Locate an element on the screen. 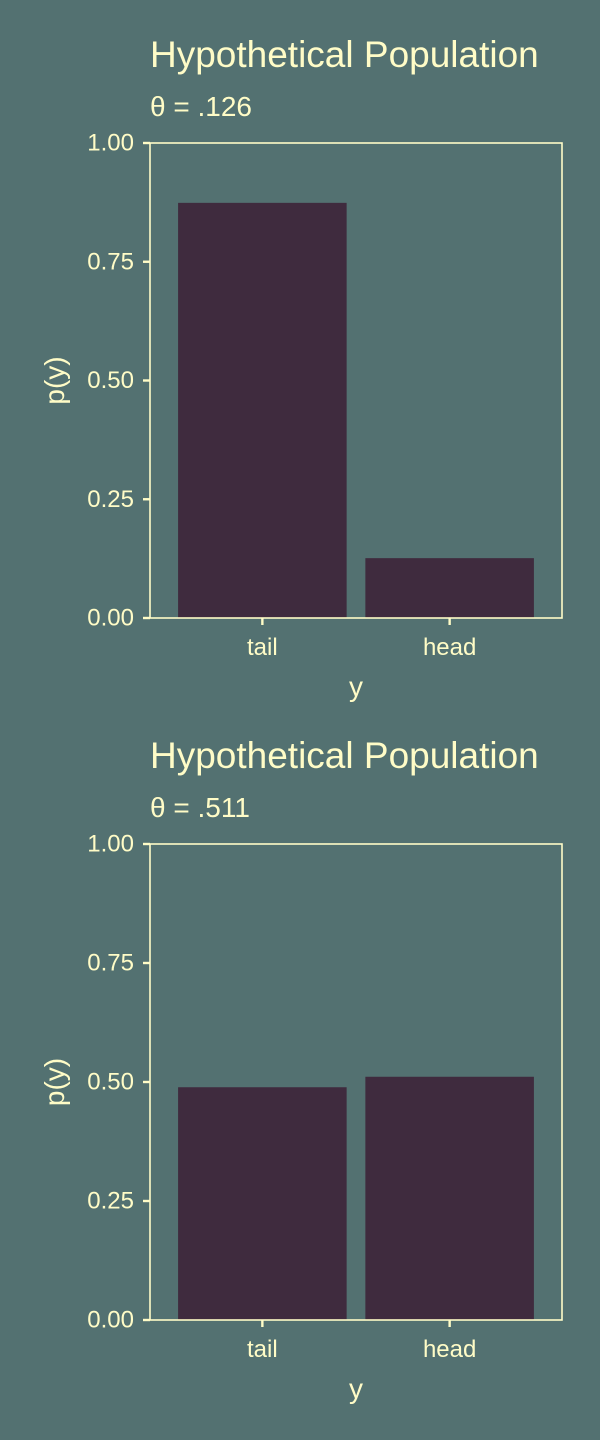 This screenshot has width=600, height=1440. chart-subtitle: θ = .511 is located at coordinates (200, 807).